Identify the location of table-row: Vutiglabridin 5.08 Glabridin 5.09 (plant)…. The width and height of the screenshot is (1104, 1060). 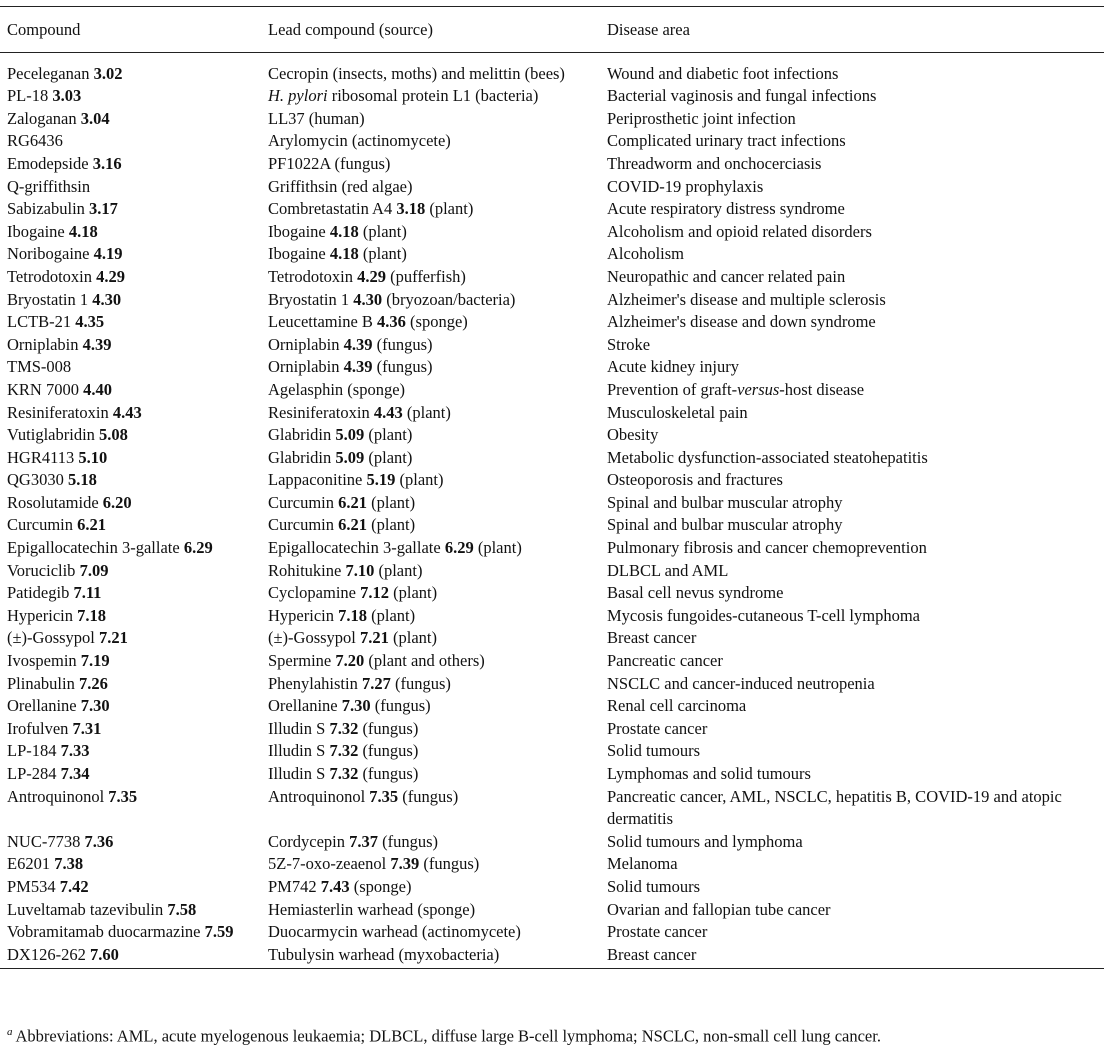
(552, 435).